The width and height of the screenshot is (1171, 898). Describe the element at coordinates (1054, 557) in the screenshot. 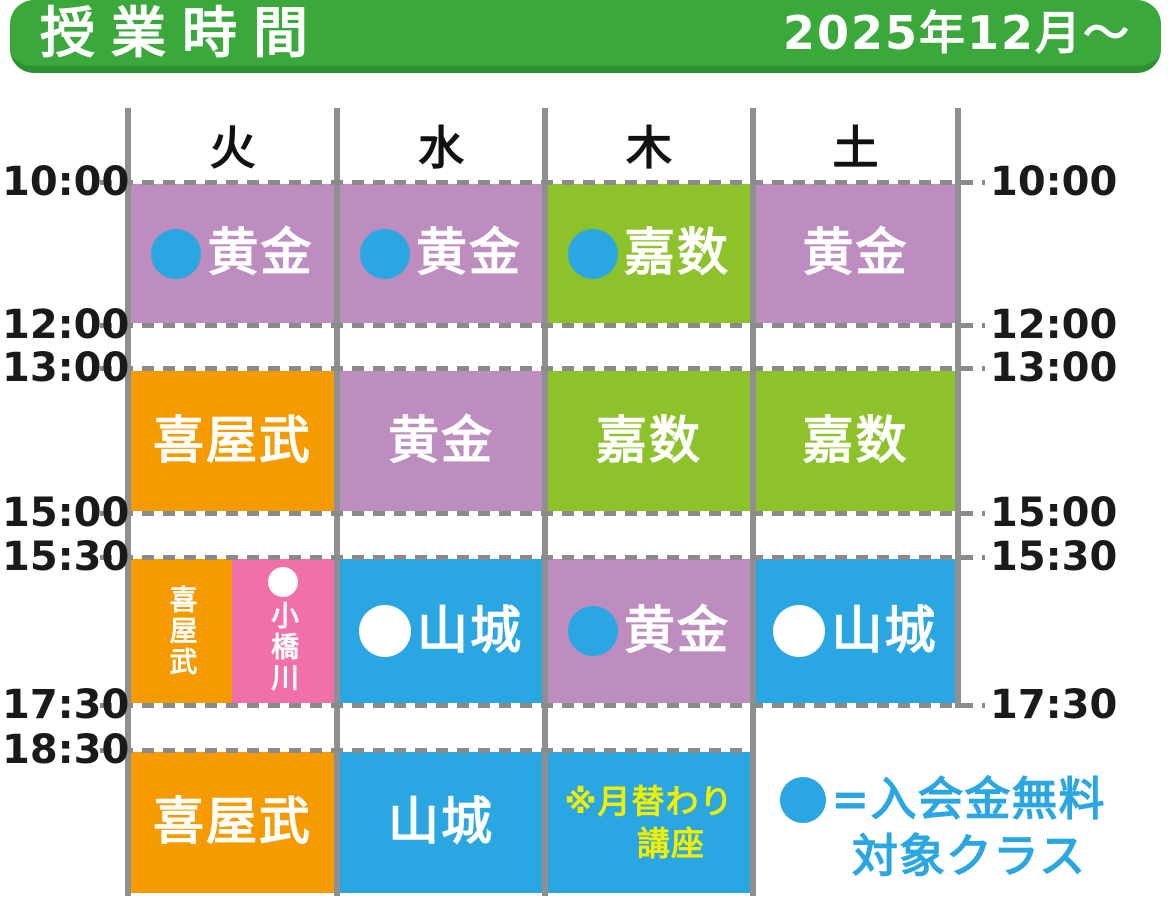

I see `time-label-right: 15:30` at that location.